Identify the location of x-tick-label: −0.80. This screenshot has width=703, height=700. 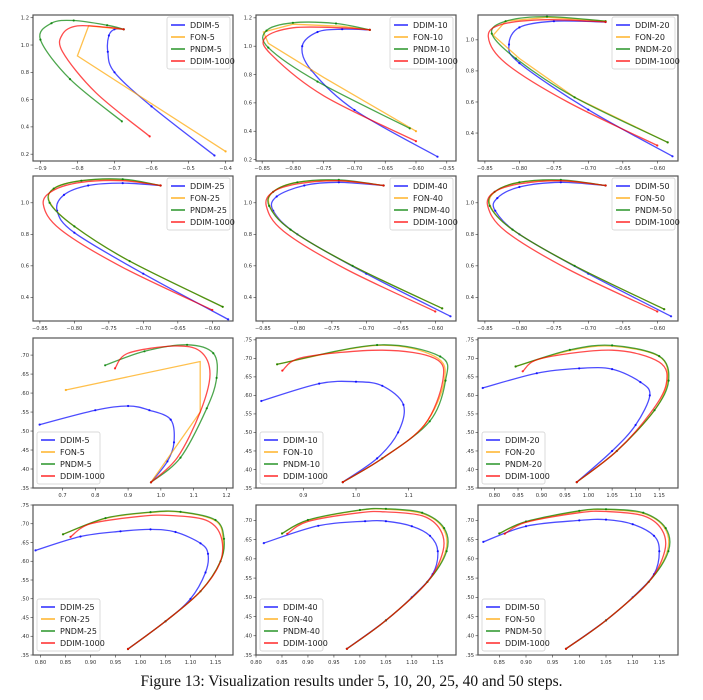
(297, 329).